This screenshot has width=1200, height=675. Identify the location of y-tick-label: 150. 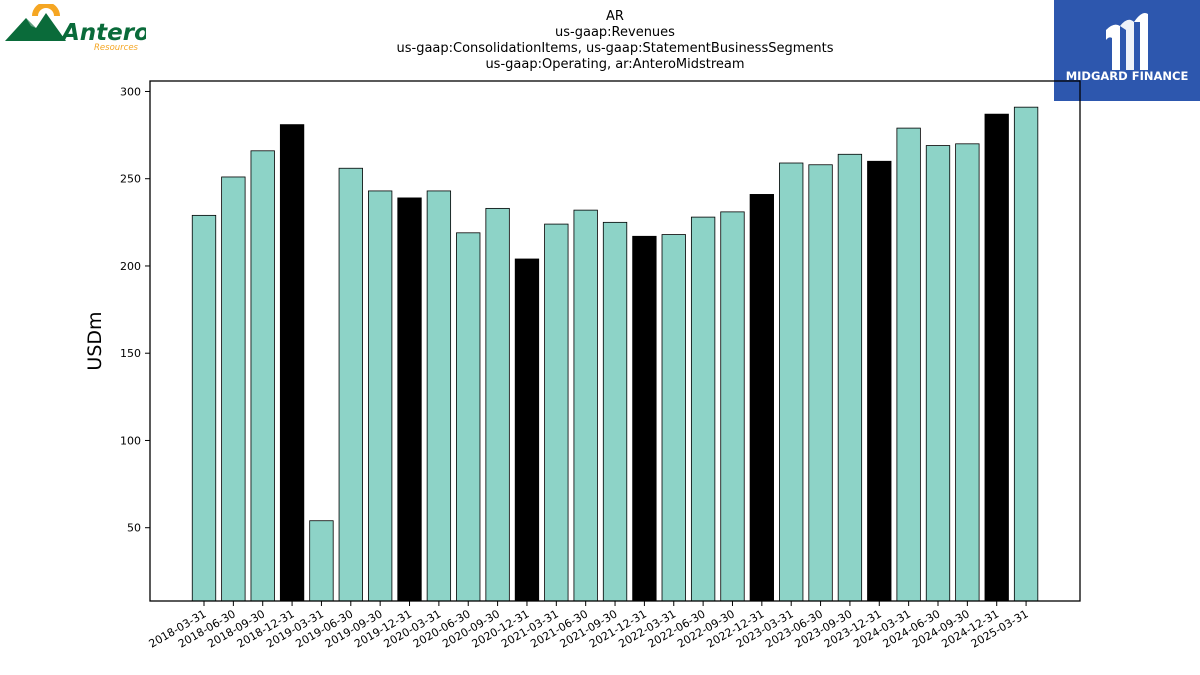
(130, 353).